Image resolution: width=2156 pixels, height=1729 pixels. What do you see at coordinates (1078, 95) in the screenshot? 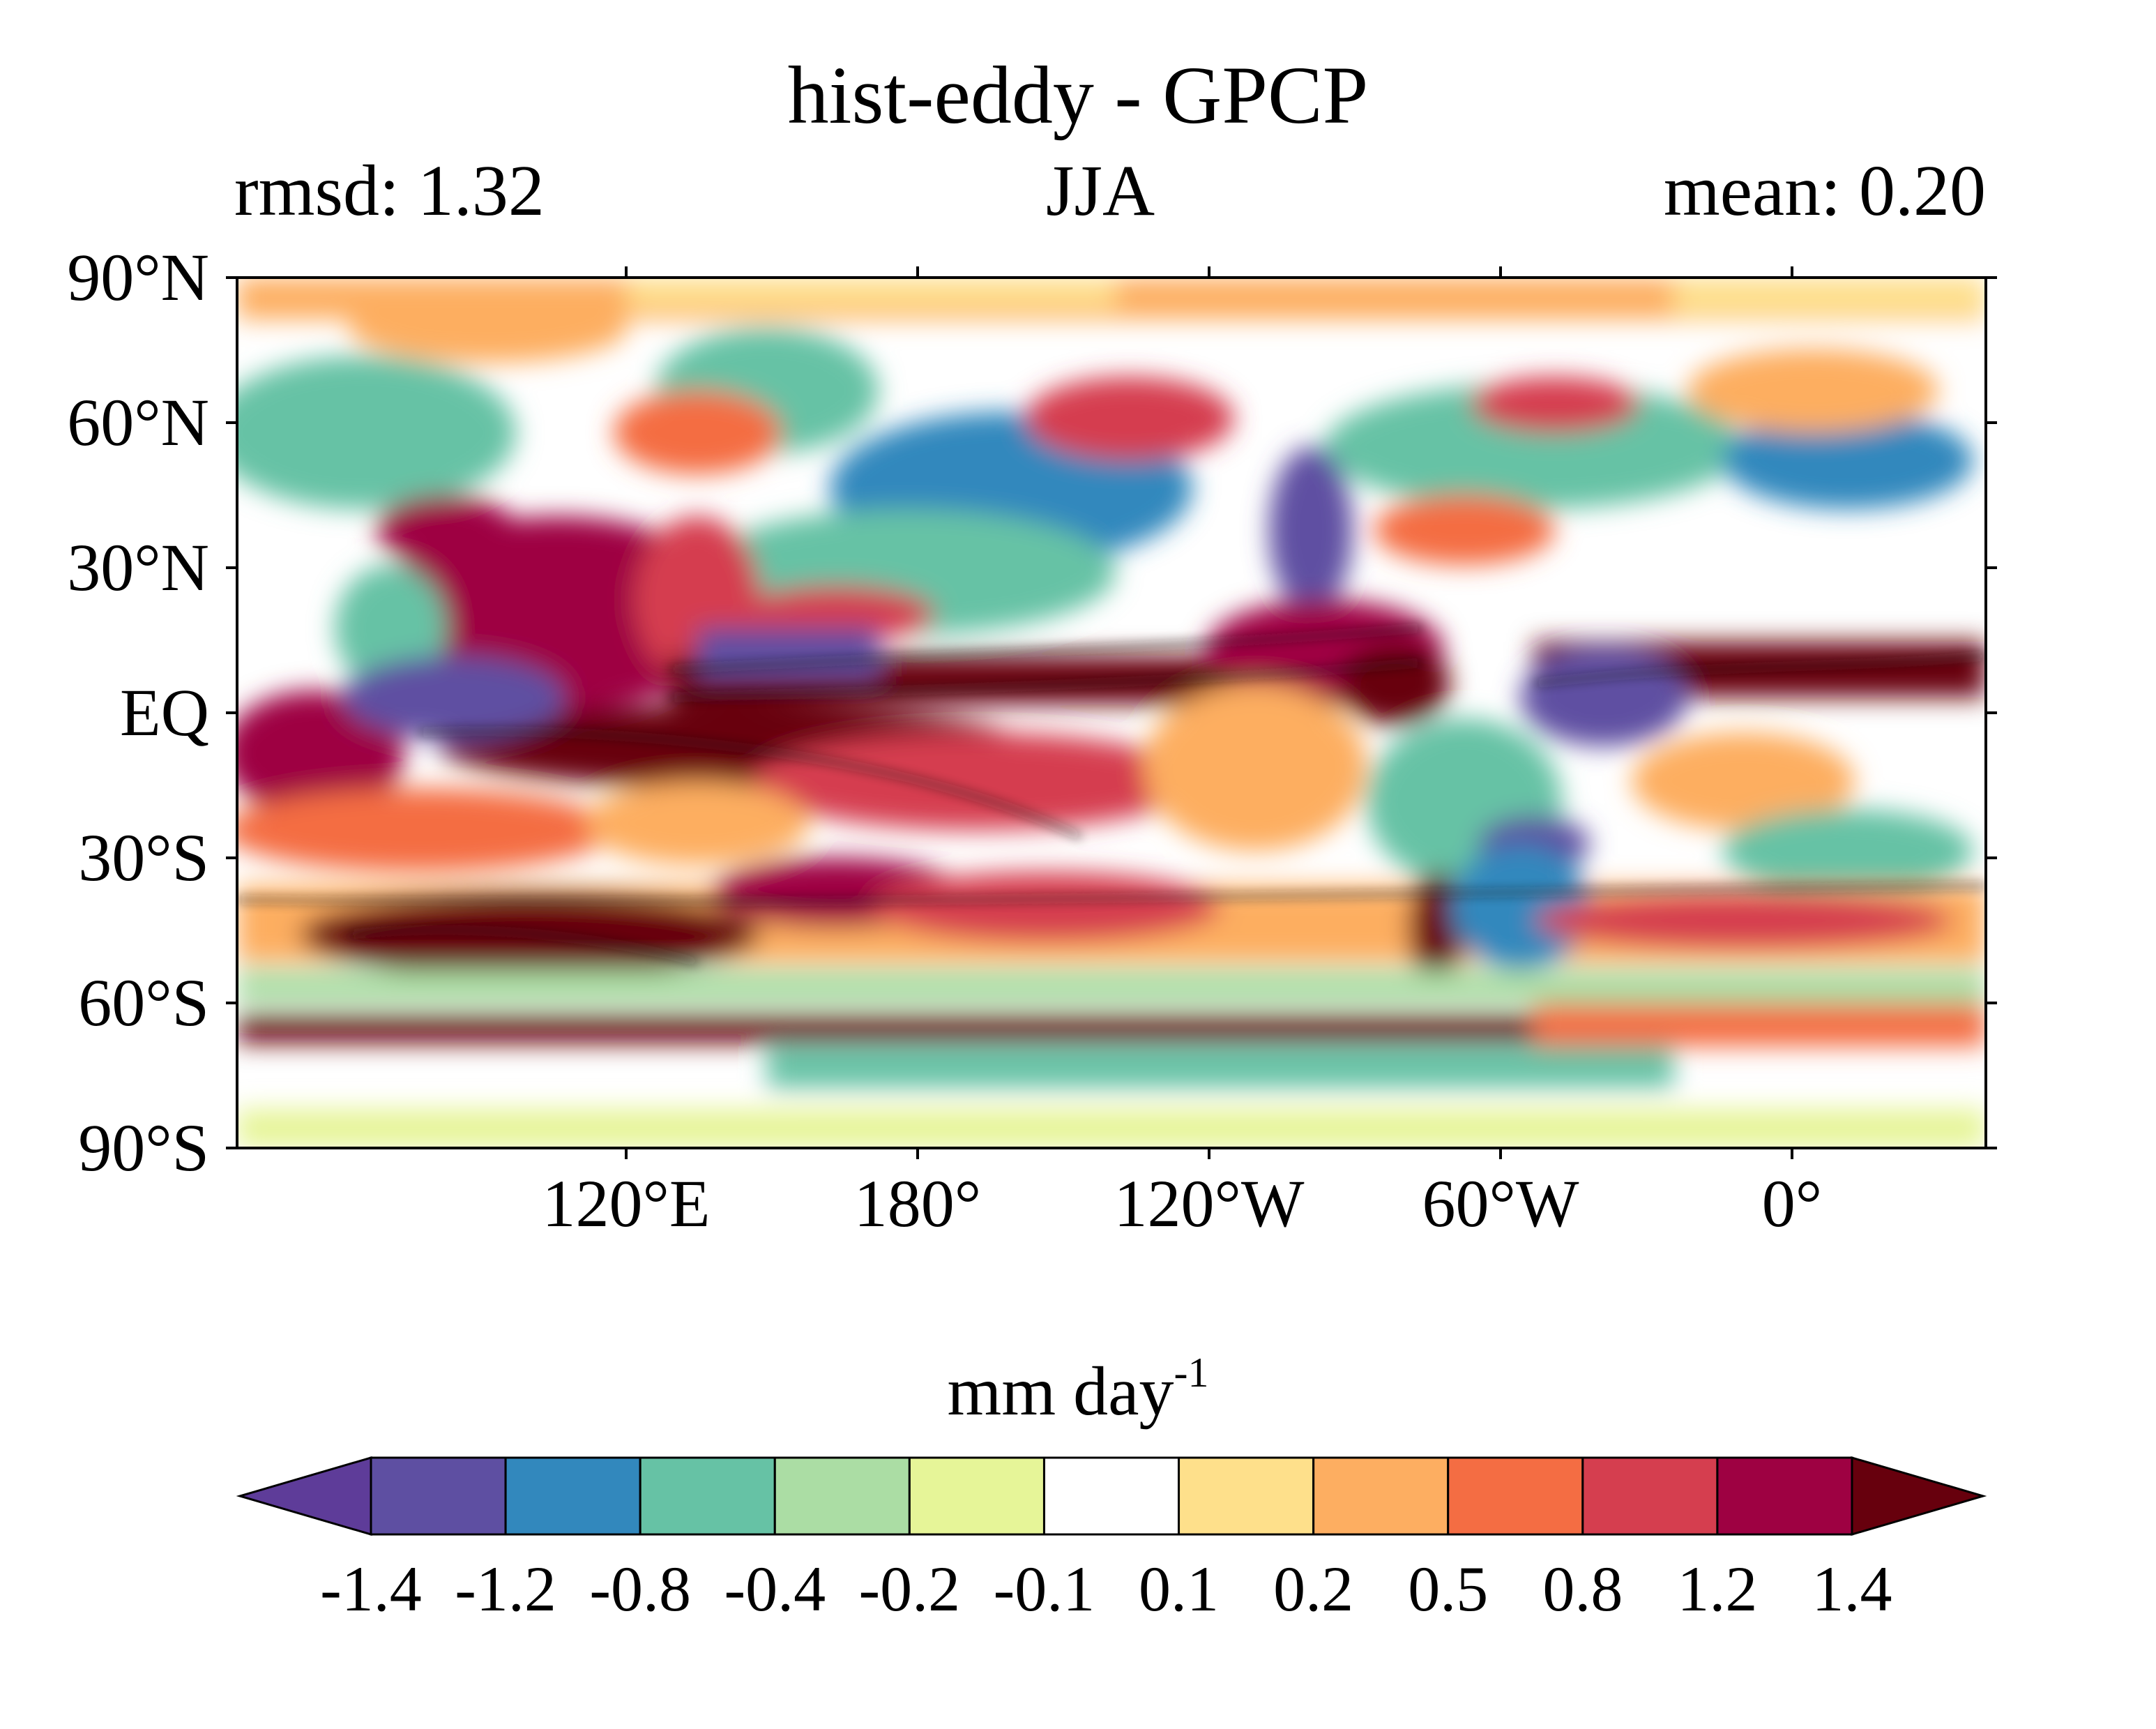
I see `map-title: hist-eddy - GPCP` at bounding box center [1078, 95].